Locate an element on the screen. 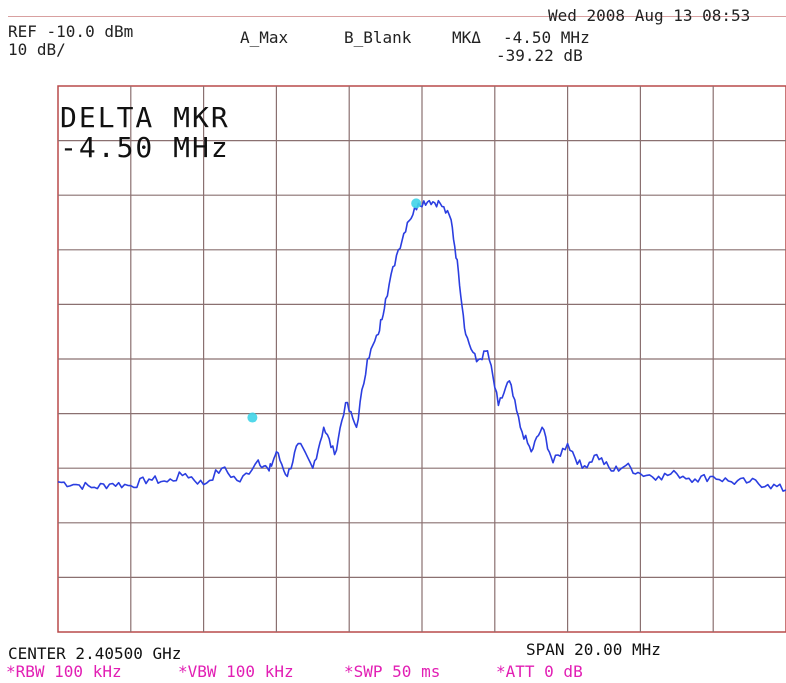 The width and height of the screenshot is (786, 683). vbw-setting: *VBW 100 kHz is located at coordinates (236, 671).